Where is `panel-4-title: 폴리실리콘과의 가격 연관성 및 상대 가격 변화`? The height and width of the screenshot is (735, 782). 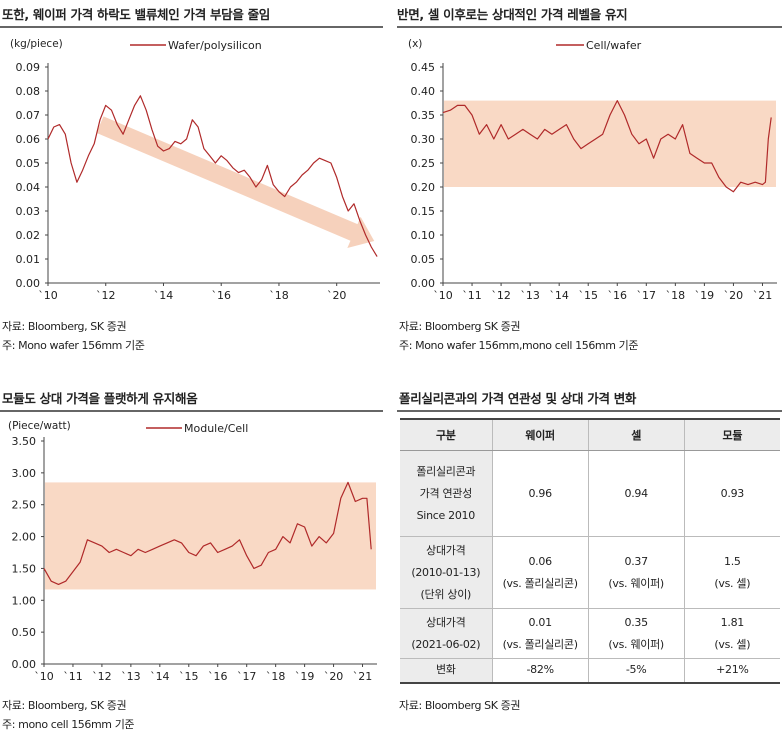 panel-4-title: 폴리실리콘과의 가격 연관성 및 상대 가격 변화 is located at coordinates (518, 398).